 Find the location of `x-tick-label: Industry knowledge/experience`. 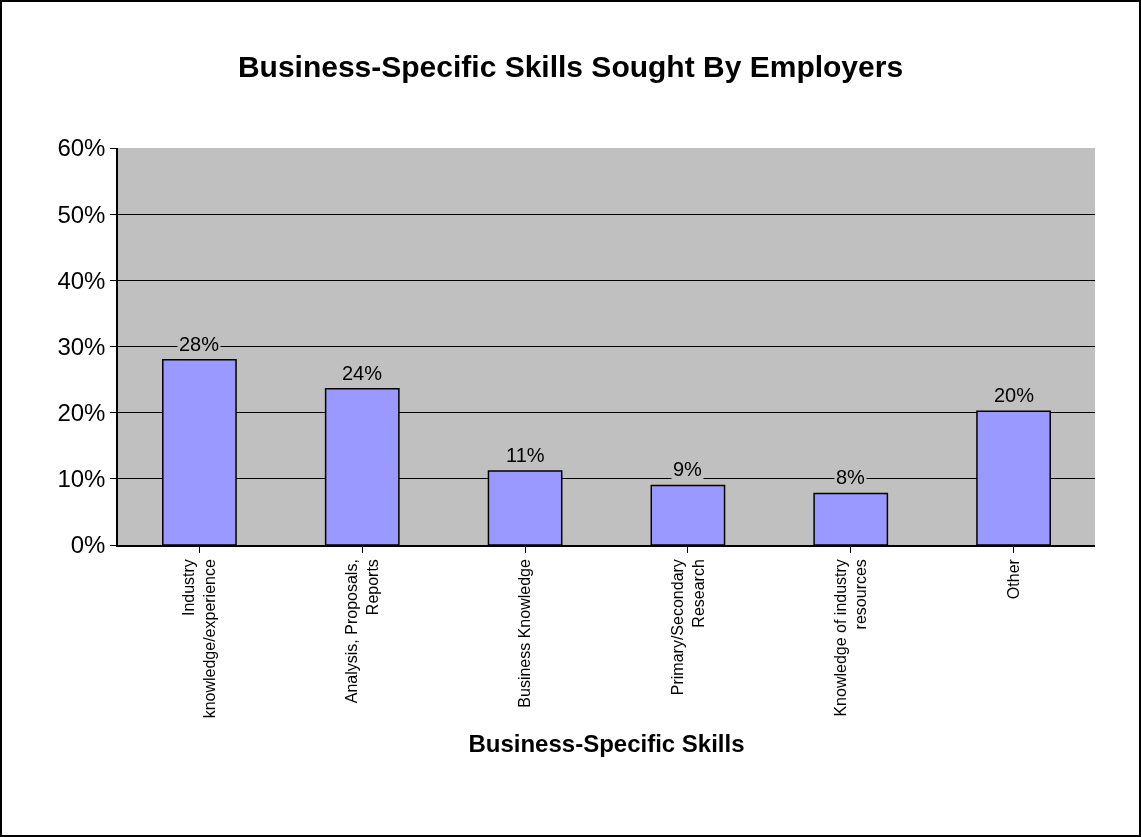

x-tick-label: Industry knowledge/experience is located at coordinates (199, 639).